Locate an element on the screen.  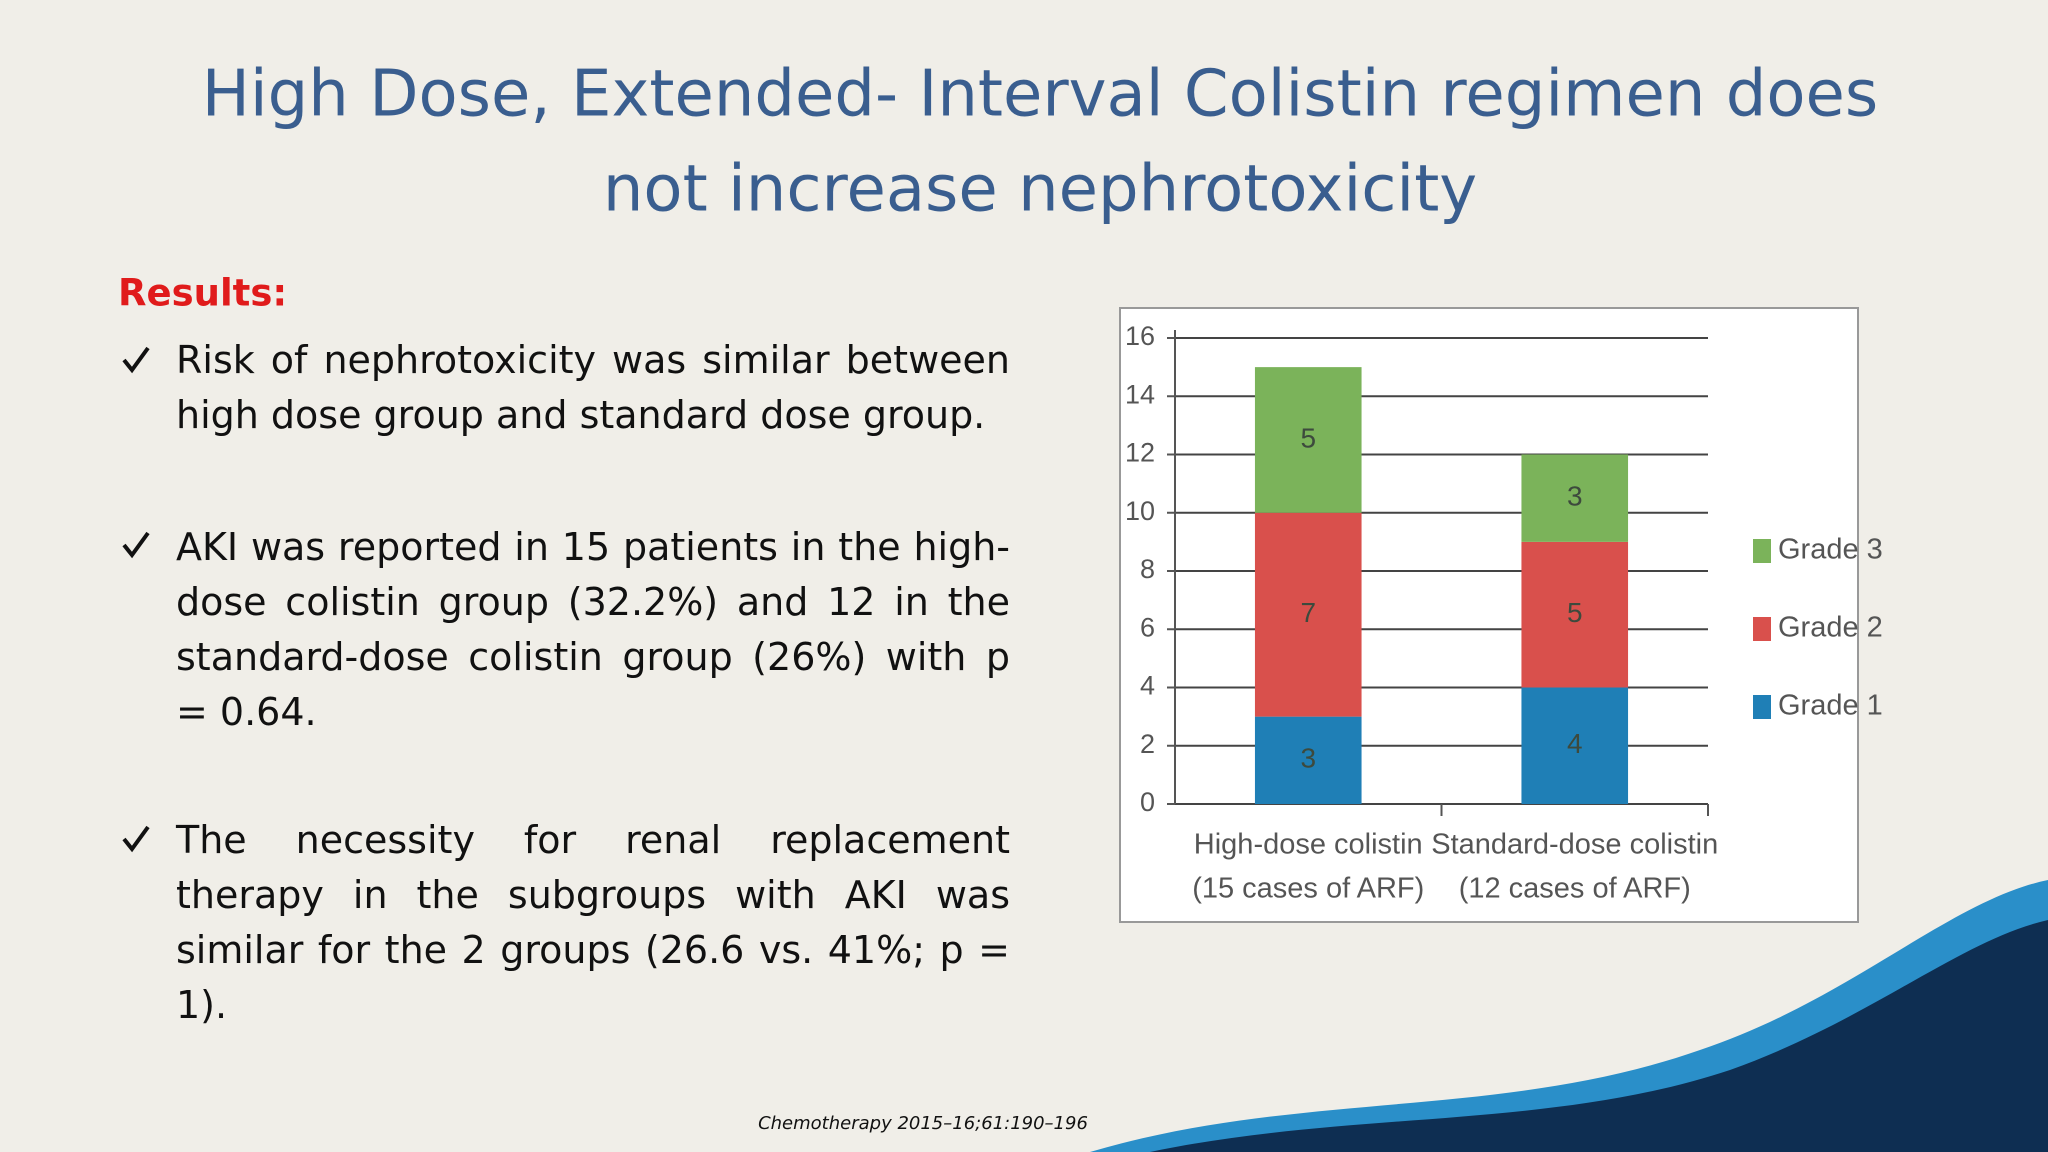
wave-dark is located at coordinates (1599, 1036).